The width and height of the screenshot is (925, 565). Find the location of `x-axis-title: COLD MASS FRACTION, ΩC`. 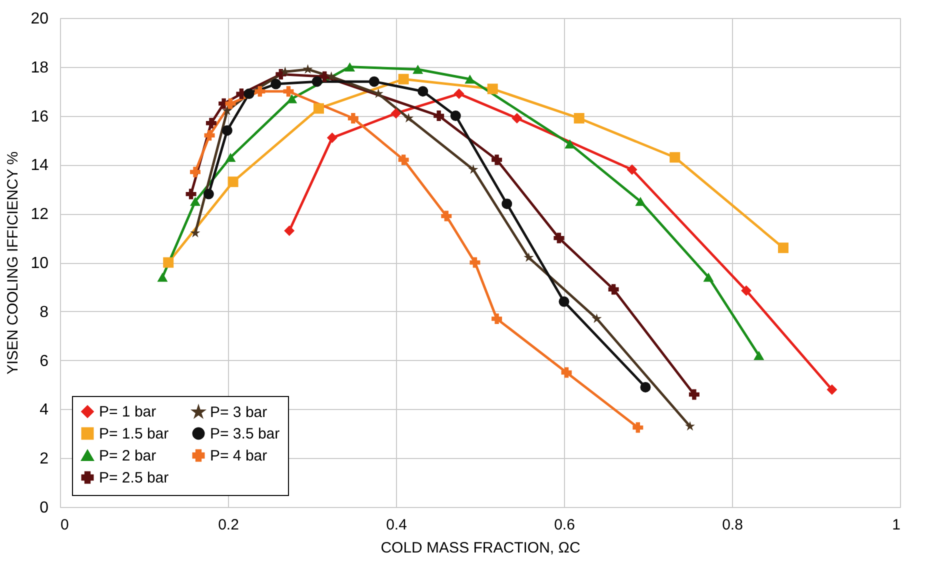

x-axis-title: COLD MASS FRACTION, ΩC is located at coordinates (480, 548).